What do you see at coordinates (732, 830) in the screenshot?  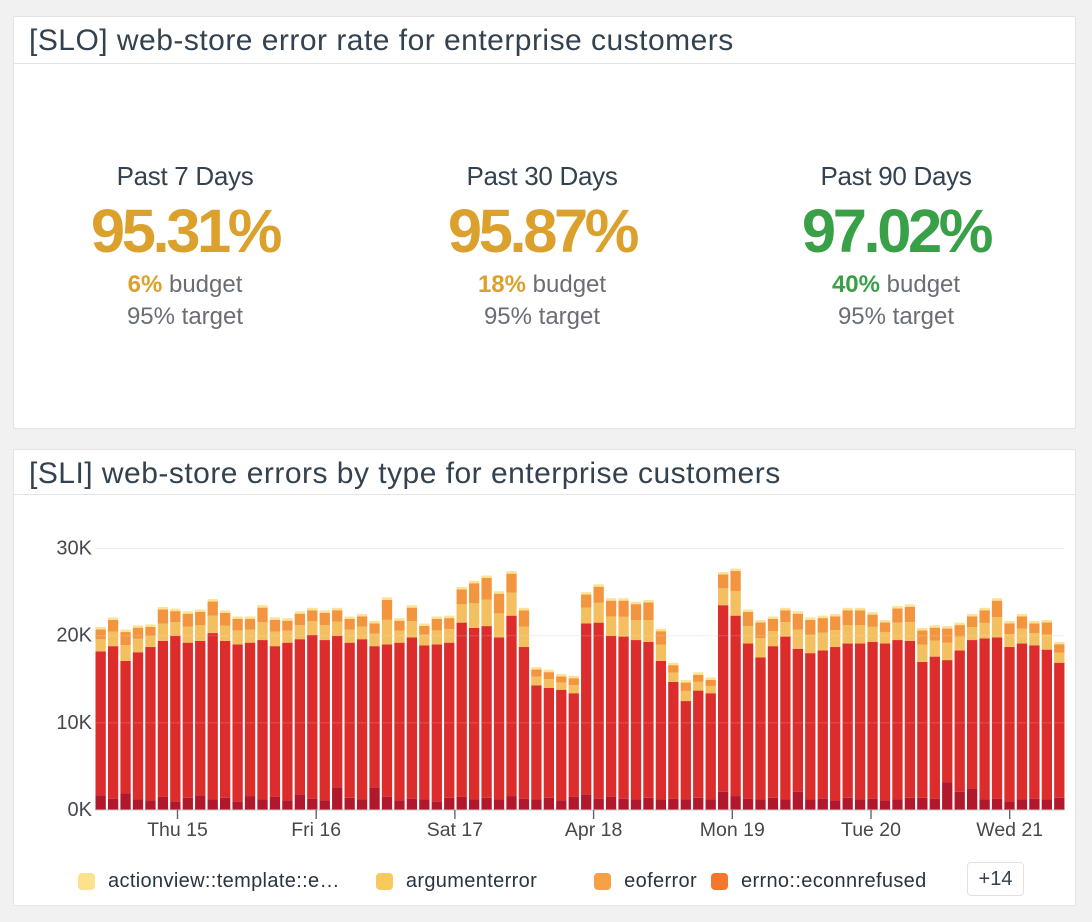 I see `svg-text: Mon 19` at bounding box center [732, 830].